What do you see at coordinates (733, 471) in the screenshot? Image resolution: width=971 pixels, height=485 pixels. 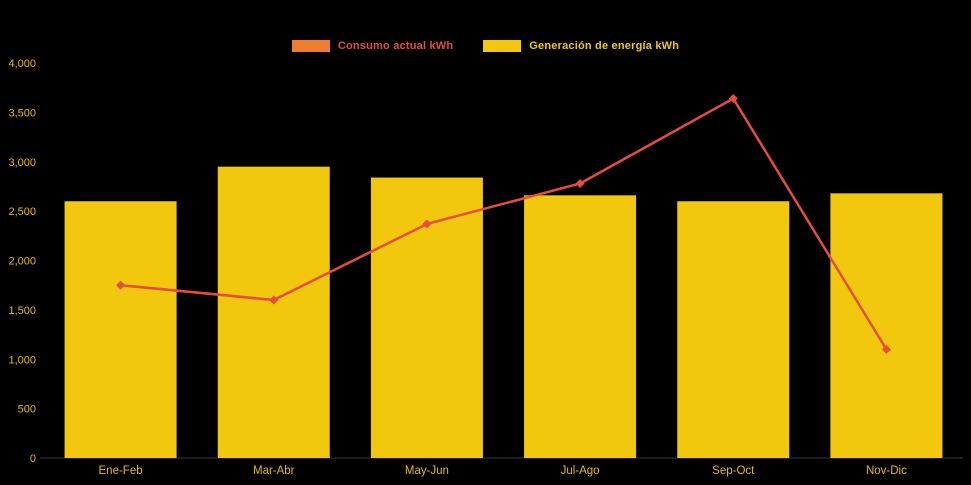 I see `x-axis-label: Sep-Oct` at bounding box center [733, 471].